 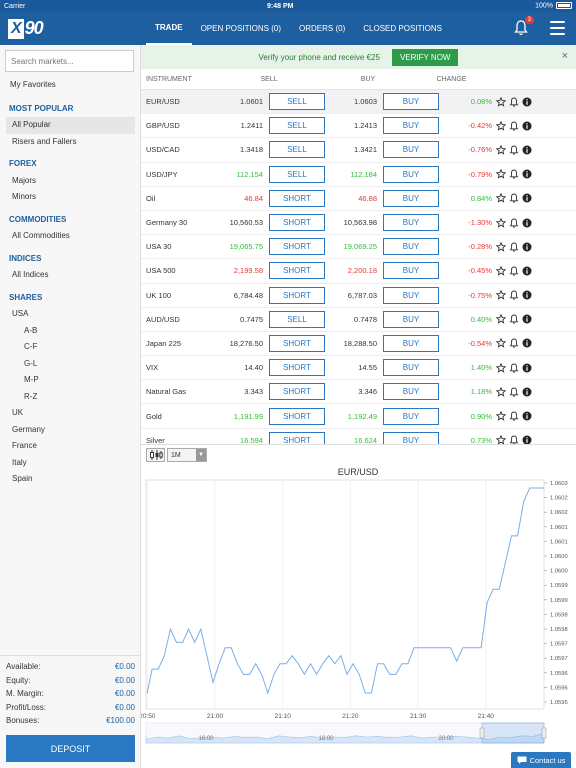 I want to click on sidebar-item-majors: Majors, so click(x=24, y=180).